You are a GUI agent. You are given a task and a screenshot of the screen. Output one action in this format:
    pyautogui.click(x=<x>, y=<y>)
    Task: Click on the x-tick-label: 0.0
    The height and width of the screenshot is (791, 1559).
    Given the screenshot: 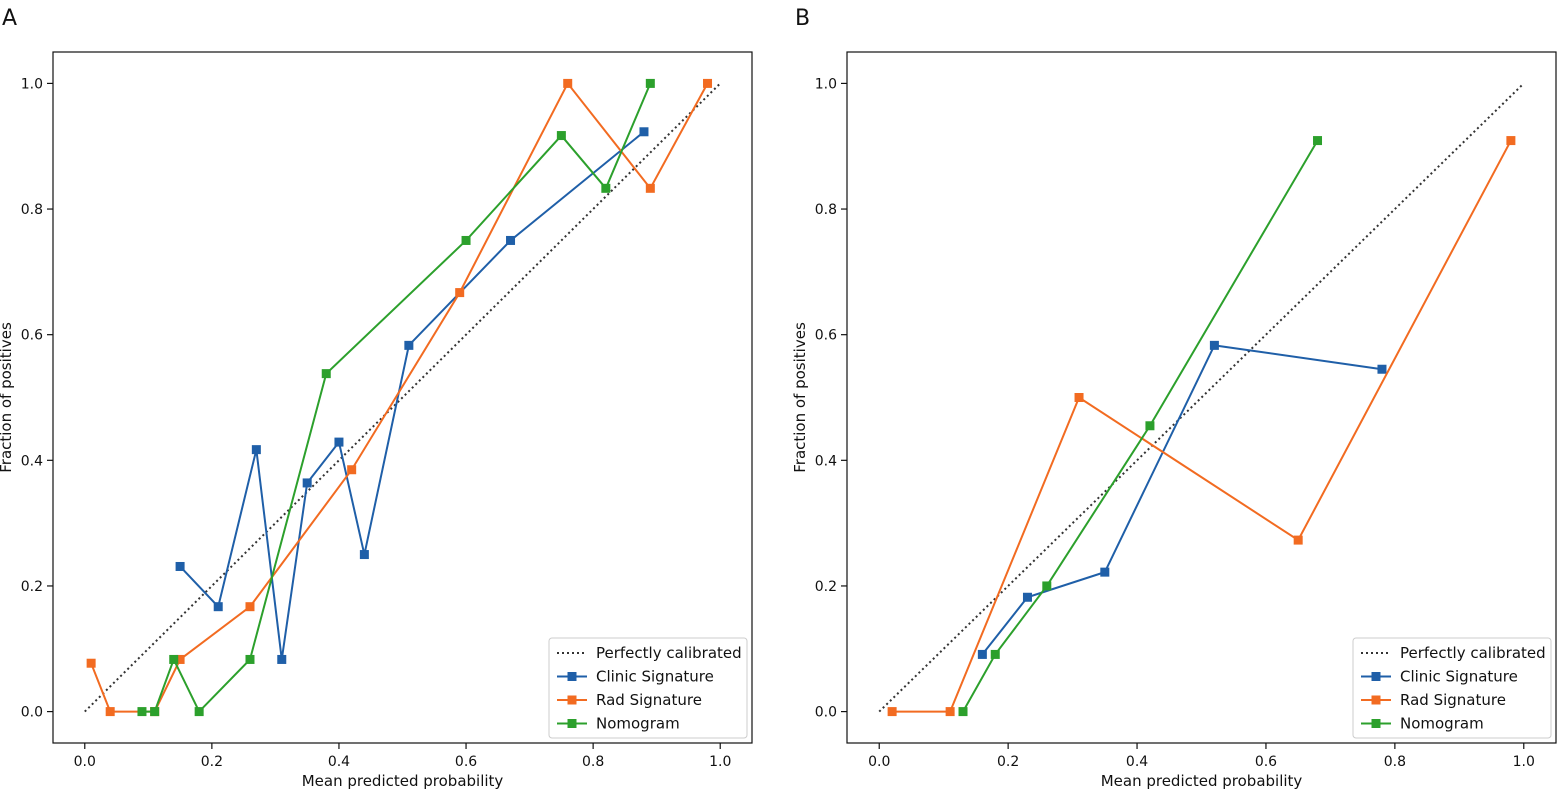 What is the action you would take?
    pyautogui.click(x=85, y=762)
    